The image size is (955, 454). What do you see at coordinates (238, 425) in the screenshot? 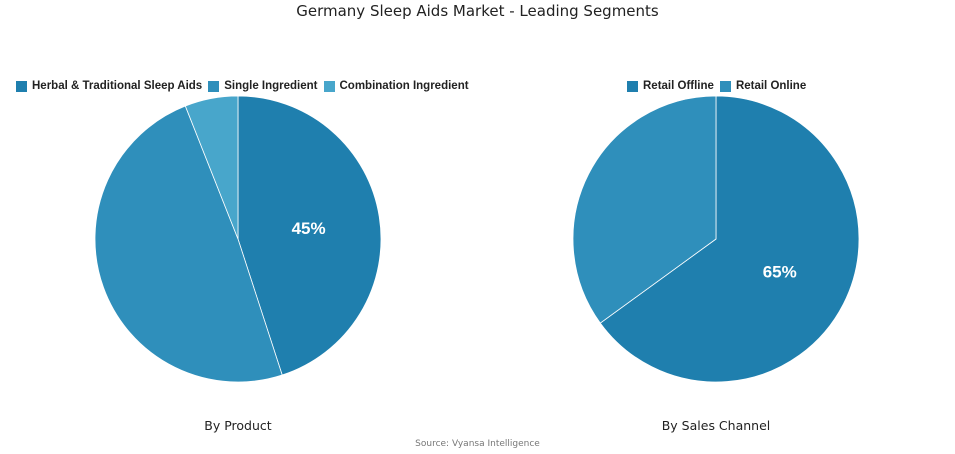
I see `subtitle-product: By Product` at bounding box center [238, 425].